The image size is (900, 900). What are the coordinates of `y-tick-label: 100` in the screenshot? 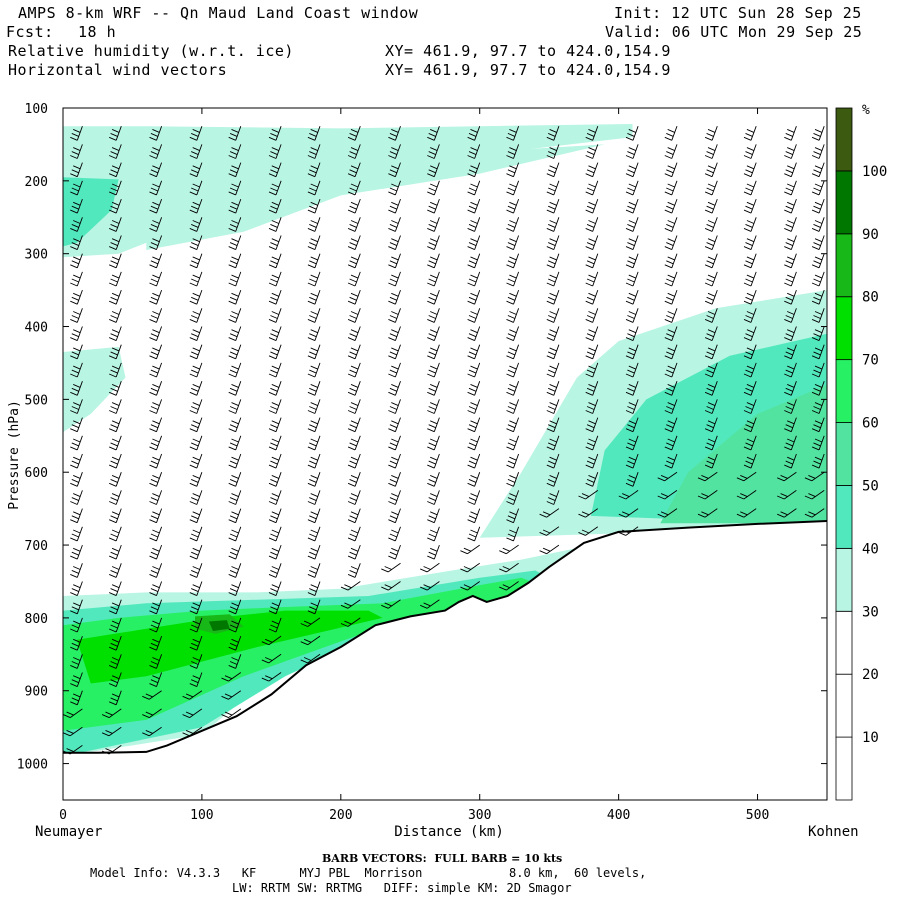 It's located at (36, 109).